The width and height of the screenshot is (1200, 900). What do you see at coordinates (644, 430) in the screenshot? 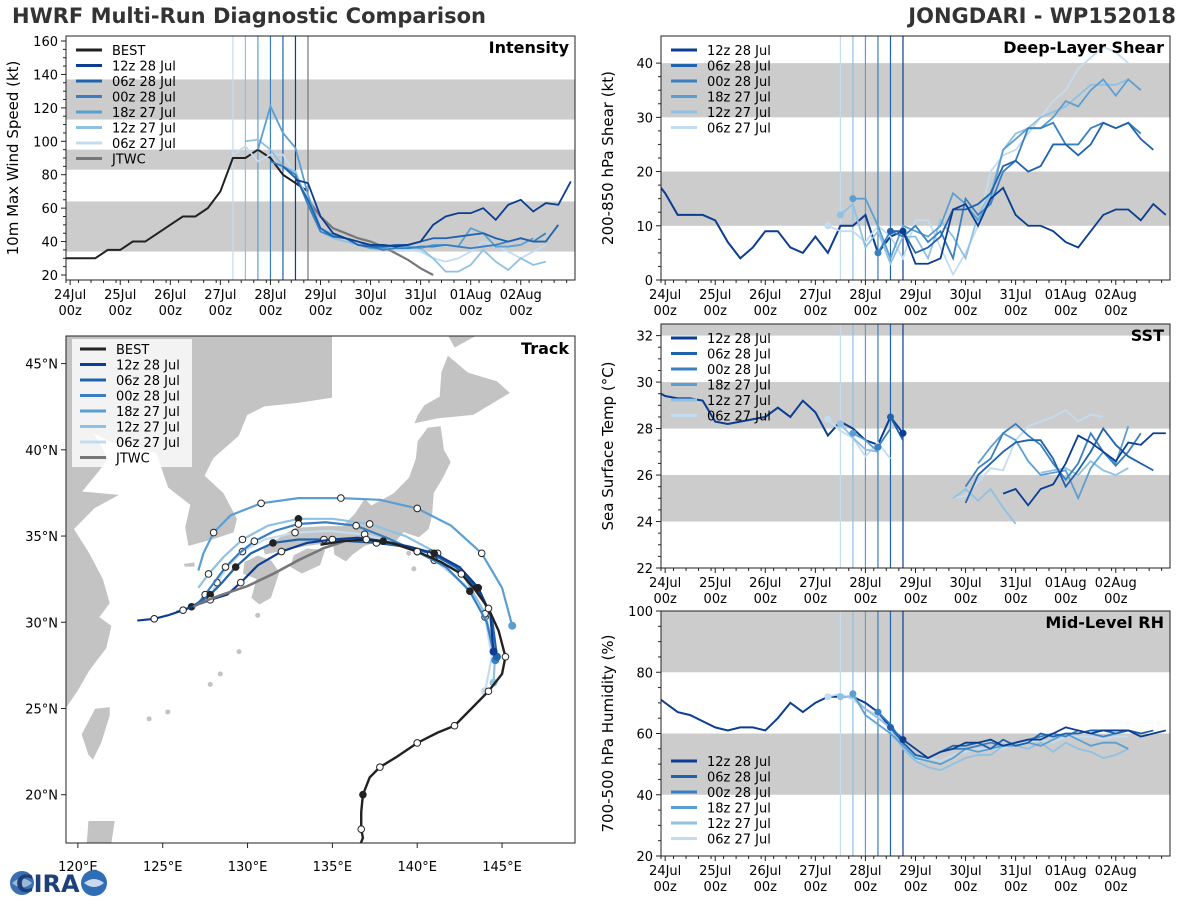
I see `y-tick-label: 28` at bounding box center [644, 430].